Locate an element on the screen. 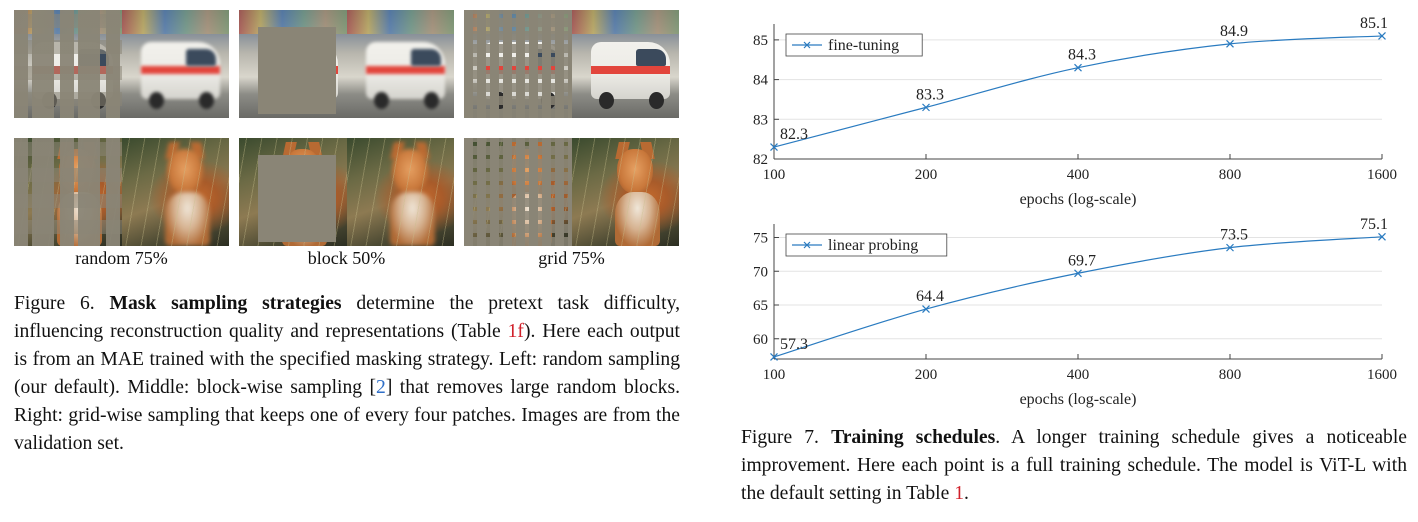 The width and height of the screenshot is (1418, 522). image-row-ambulance is located at coordinates (346, 64).